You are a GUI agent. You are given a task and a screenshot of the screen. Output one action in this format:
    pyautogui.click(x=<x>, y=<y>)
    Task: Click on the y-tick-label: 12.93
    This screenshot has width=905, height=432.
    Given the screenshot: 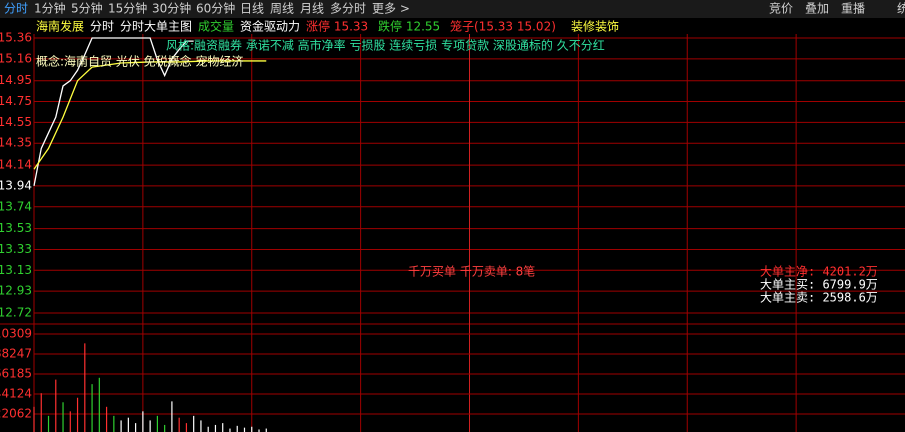 What is the action you would take?
    pyautogui.click(x=16, y=291)
    